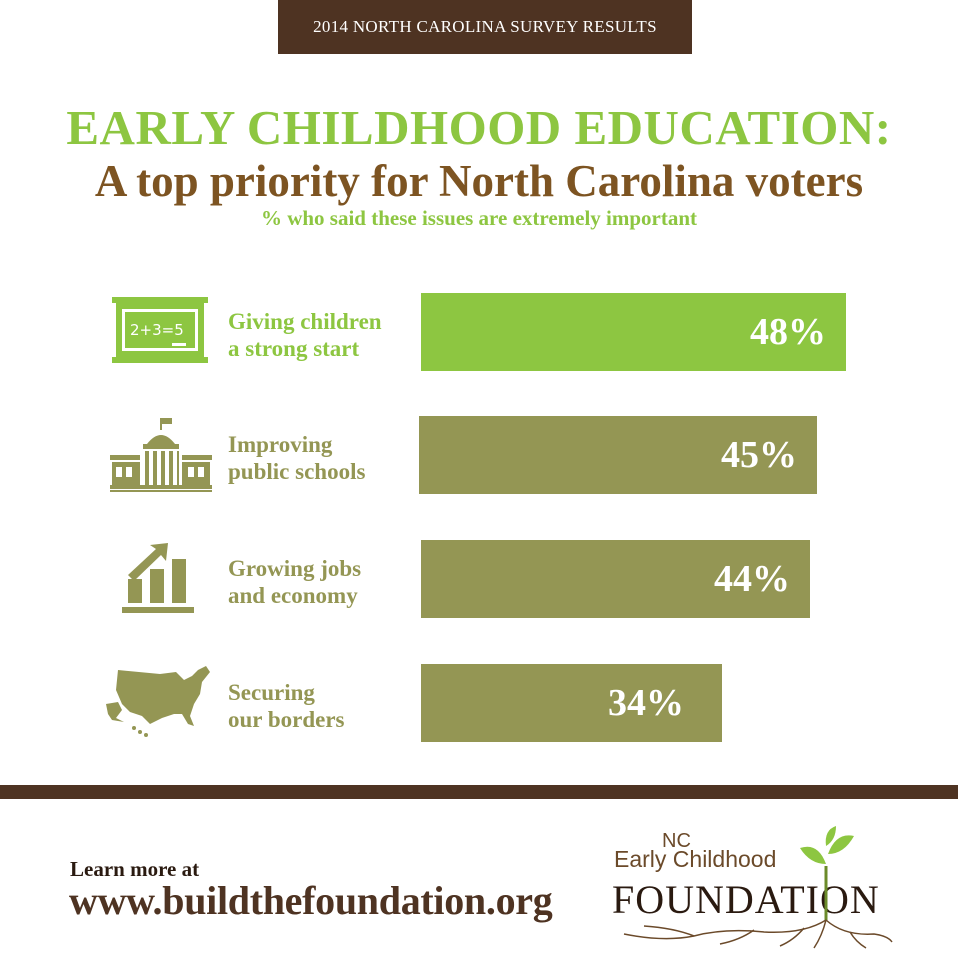 This screenshot has width=958, height=975. What do you see at coordinates (158, 701) in the screenshot?
I see `usa-map-icon` at bounding box center [158, 701].